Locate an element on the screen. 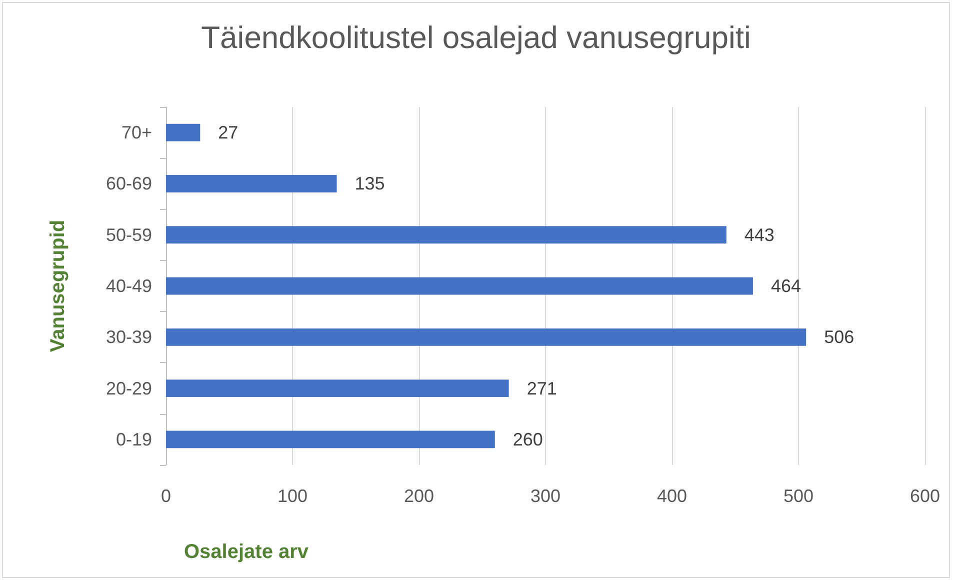 This screenshot has height=582, width=954. y-tick-label: 30-39 is located at coordinates (129, 337).